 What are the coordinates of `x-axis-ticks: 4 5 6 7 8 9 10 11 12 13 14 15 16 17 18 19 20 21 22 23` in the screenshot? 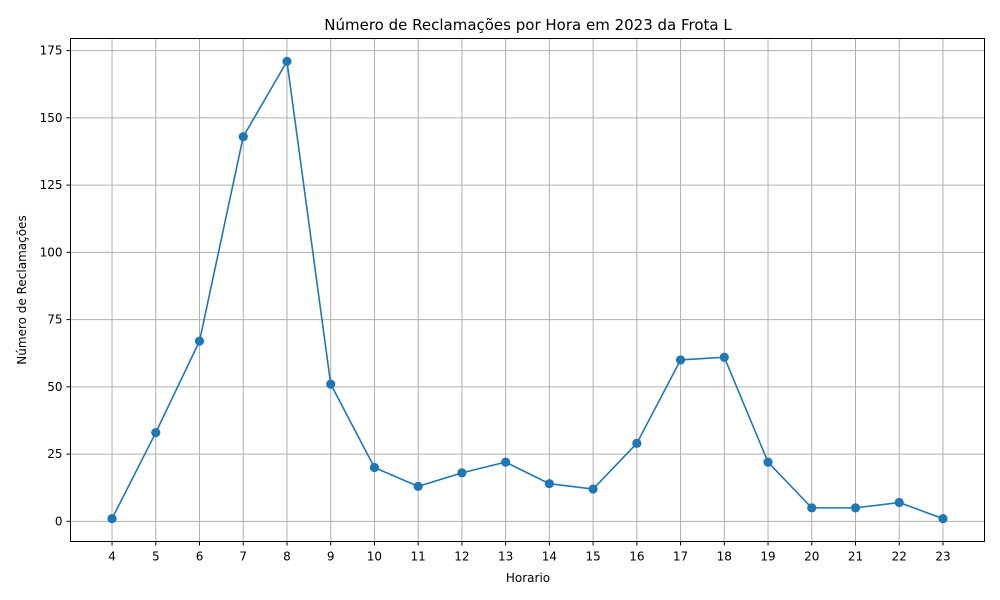 It's located at (529, 552).